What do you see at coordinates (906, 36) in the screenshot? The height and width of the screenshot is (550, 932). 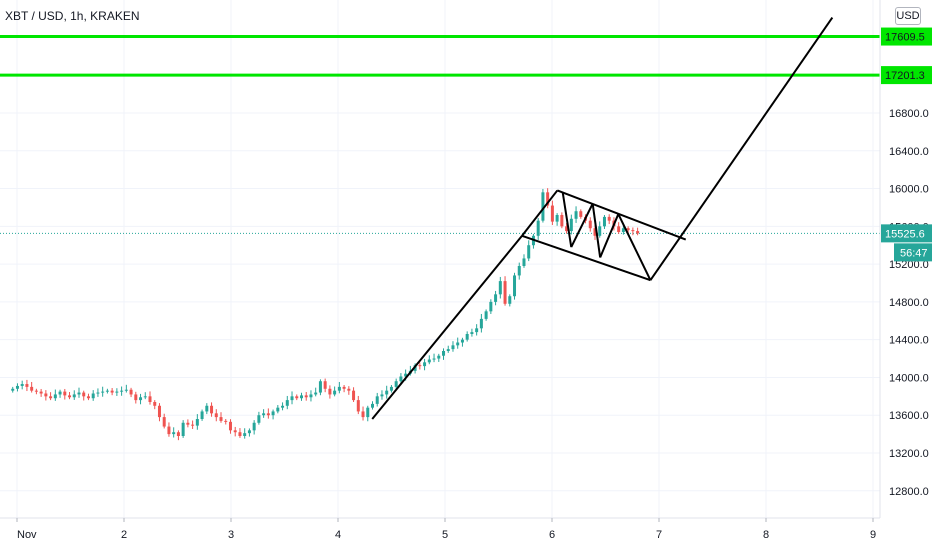 I see `level-label-bg` at bounding box center [906, 36].